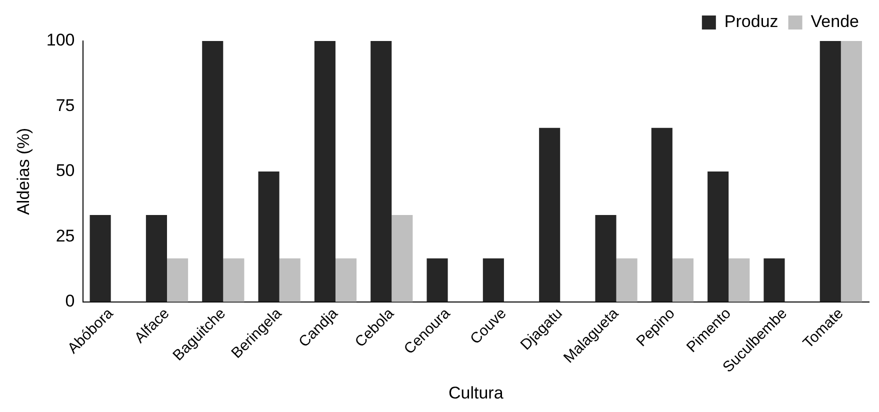 Image resolution: width=879 pixels, height=412 pixels. What do you see at coordinates (23, 171) in the screenshot?
I see `y-axis-title: Aldeias (%)` at bounding box center [23, 171].